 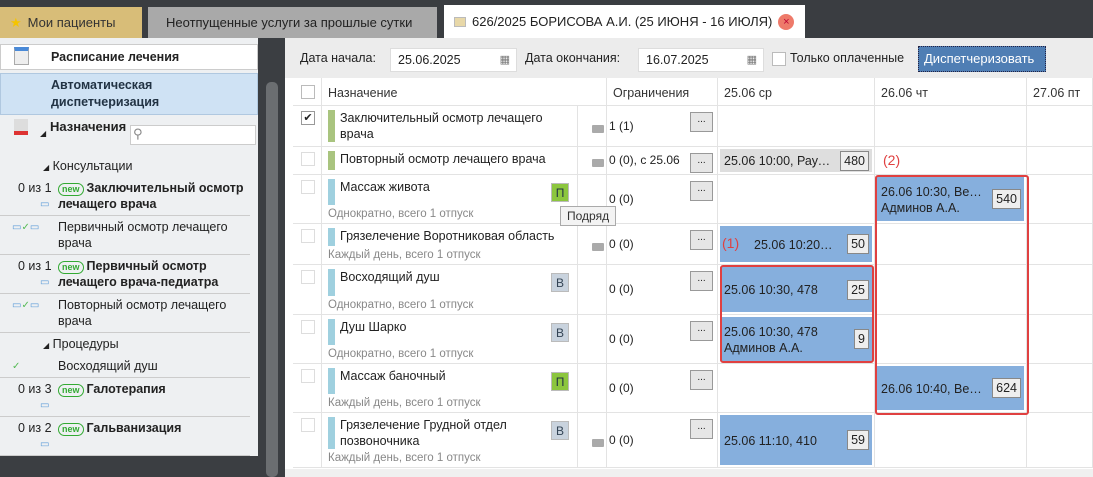 What do you see at coordinates (308, 118) in the screenshot?
I see `row-checkbox: ✔` at bounding box center [308, 118].